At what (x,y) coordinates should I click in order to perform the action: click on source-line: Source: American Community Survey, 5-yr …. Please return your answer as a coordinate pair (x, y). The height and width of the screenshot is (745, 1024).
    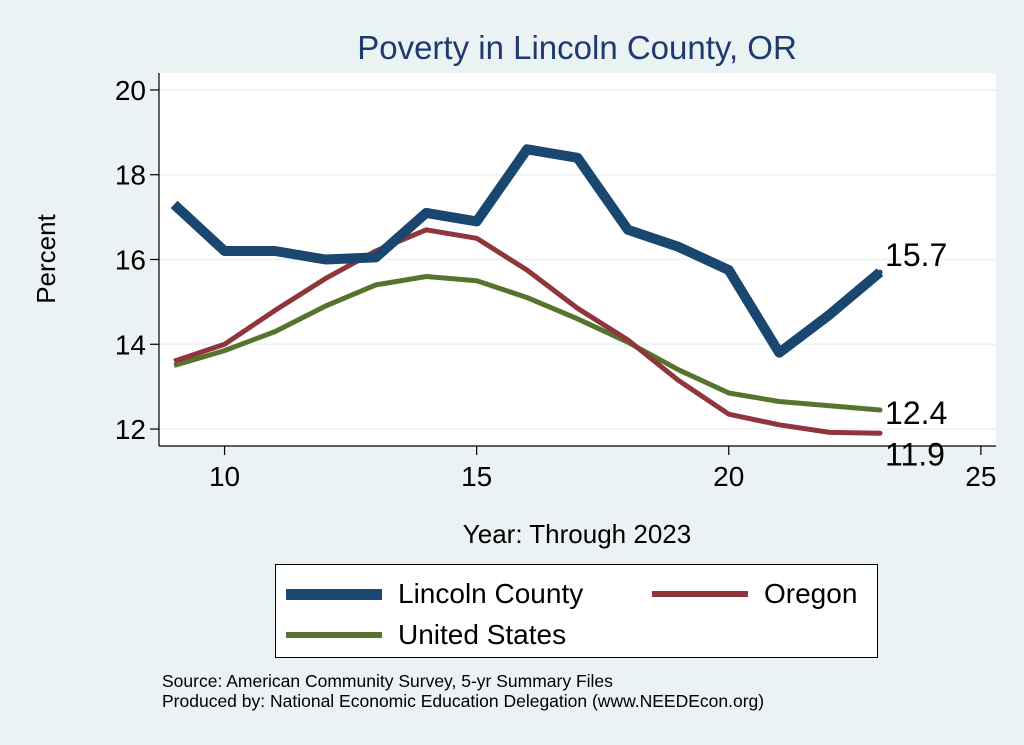
    Looking at the image, I should click on (387, 681).